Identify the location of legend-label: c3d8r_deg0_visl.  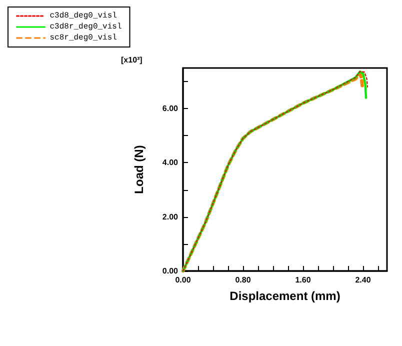
(86, 27).